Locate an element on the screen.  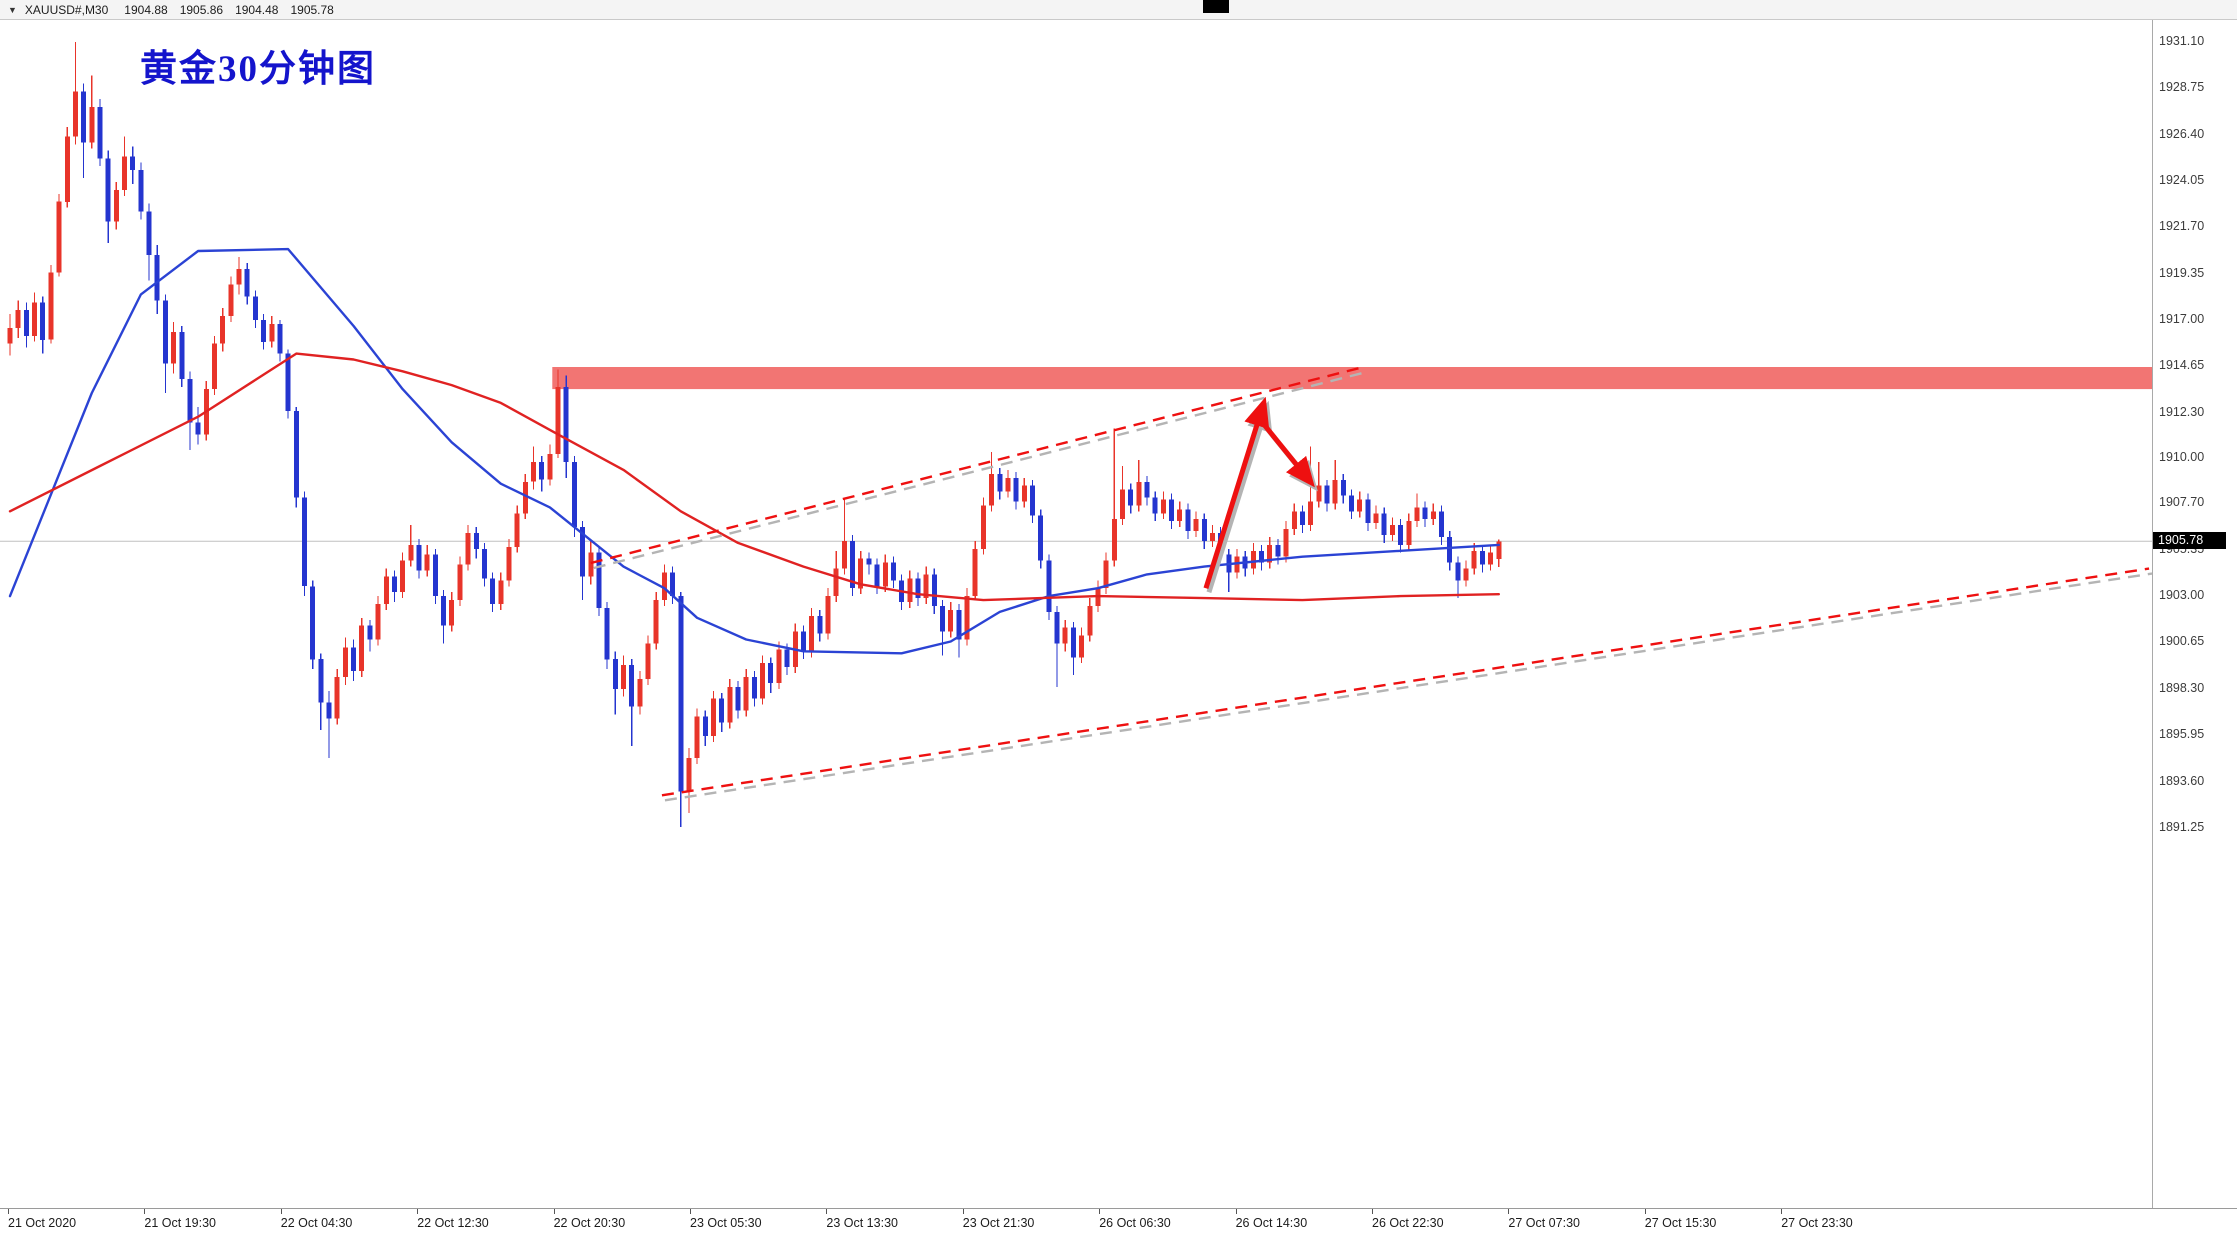
time-tick-label: 21 Oct 2020 is located at coordinates (42, 1223).